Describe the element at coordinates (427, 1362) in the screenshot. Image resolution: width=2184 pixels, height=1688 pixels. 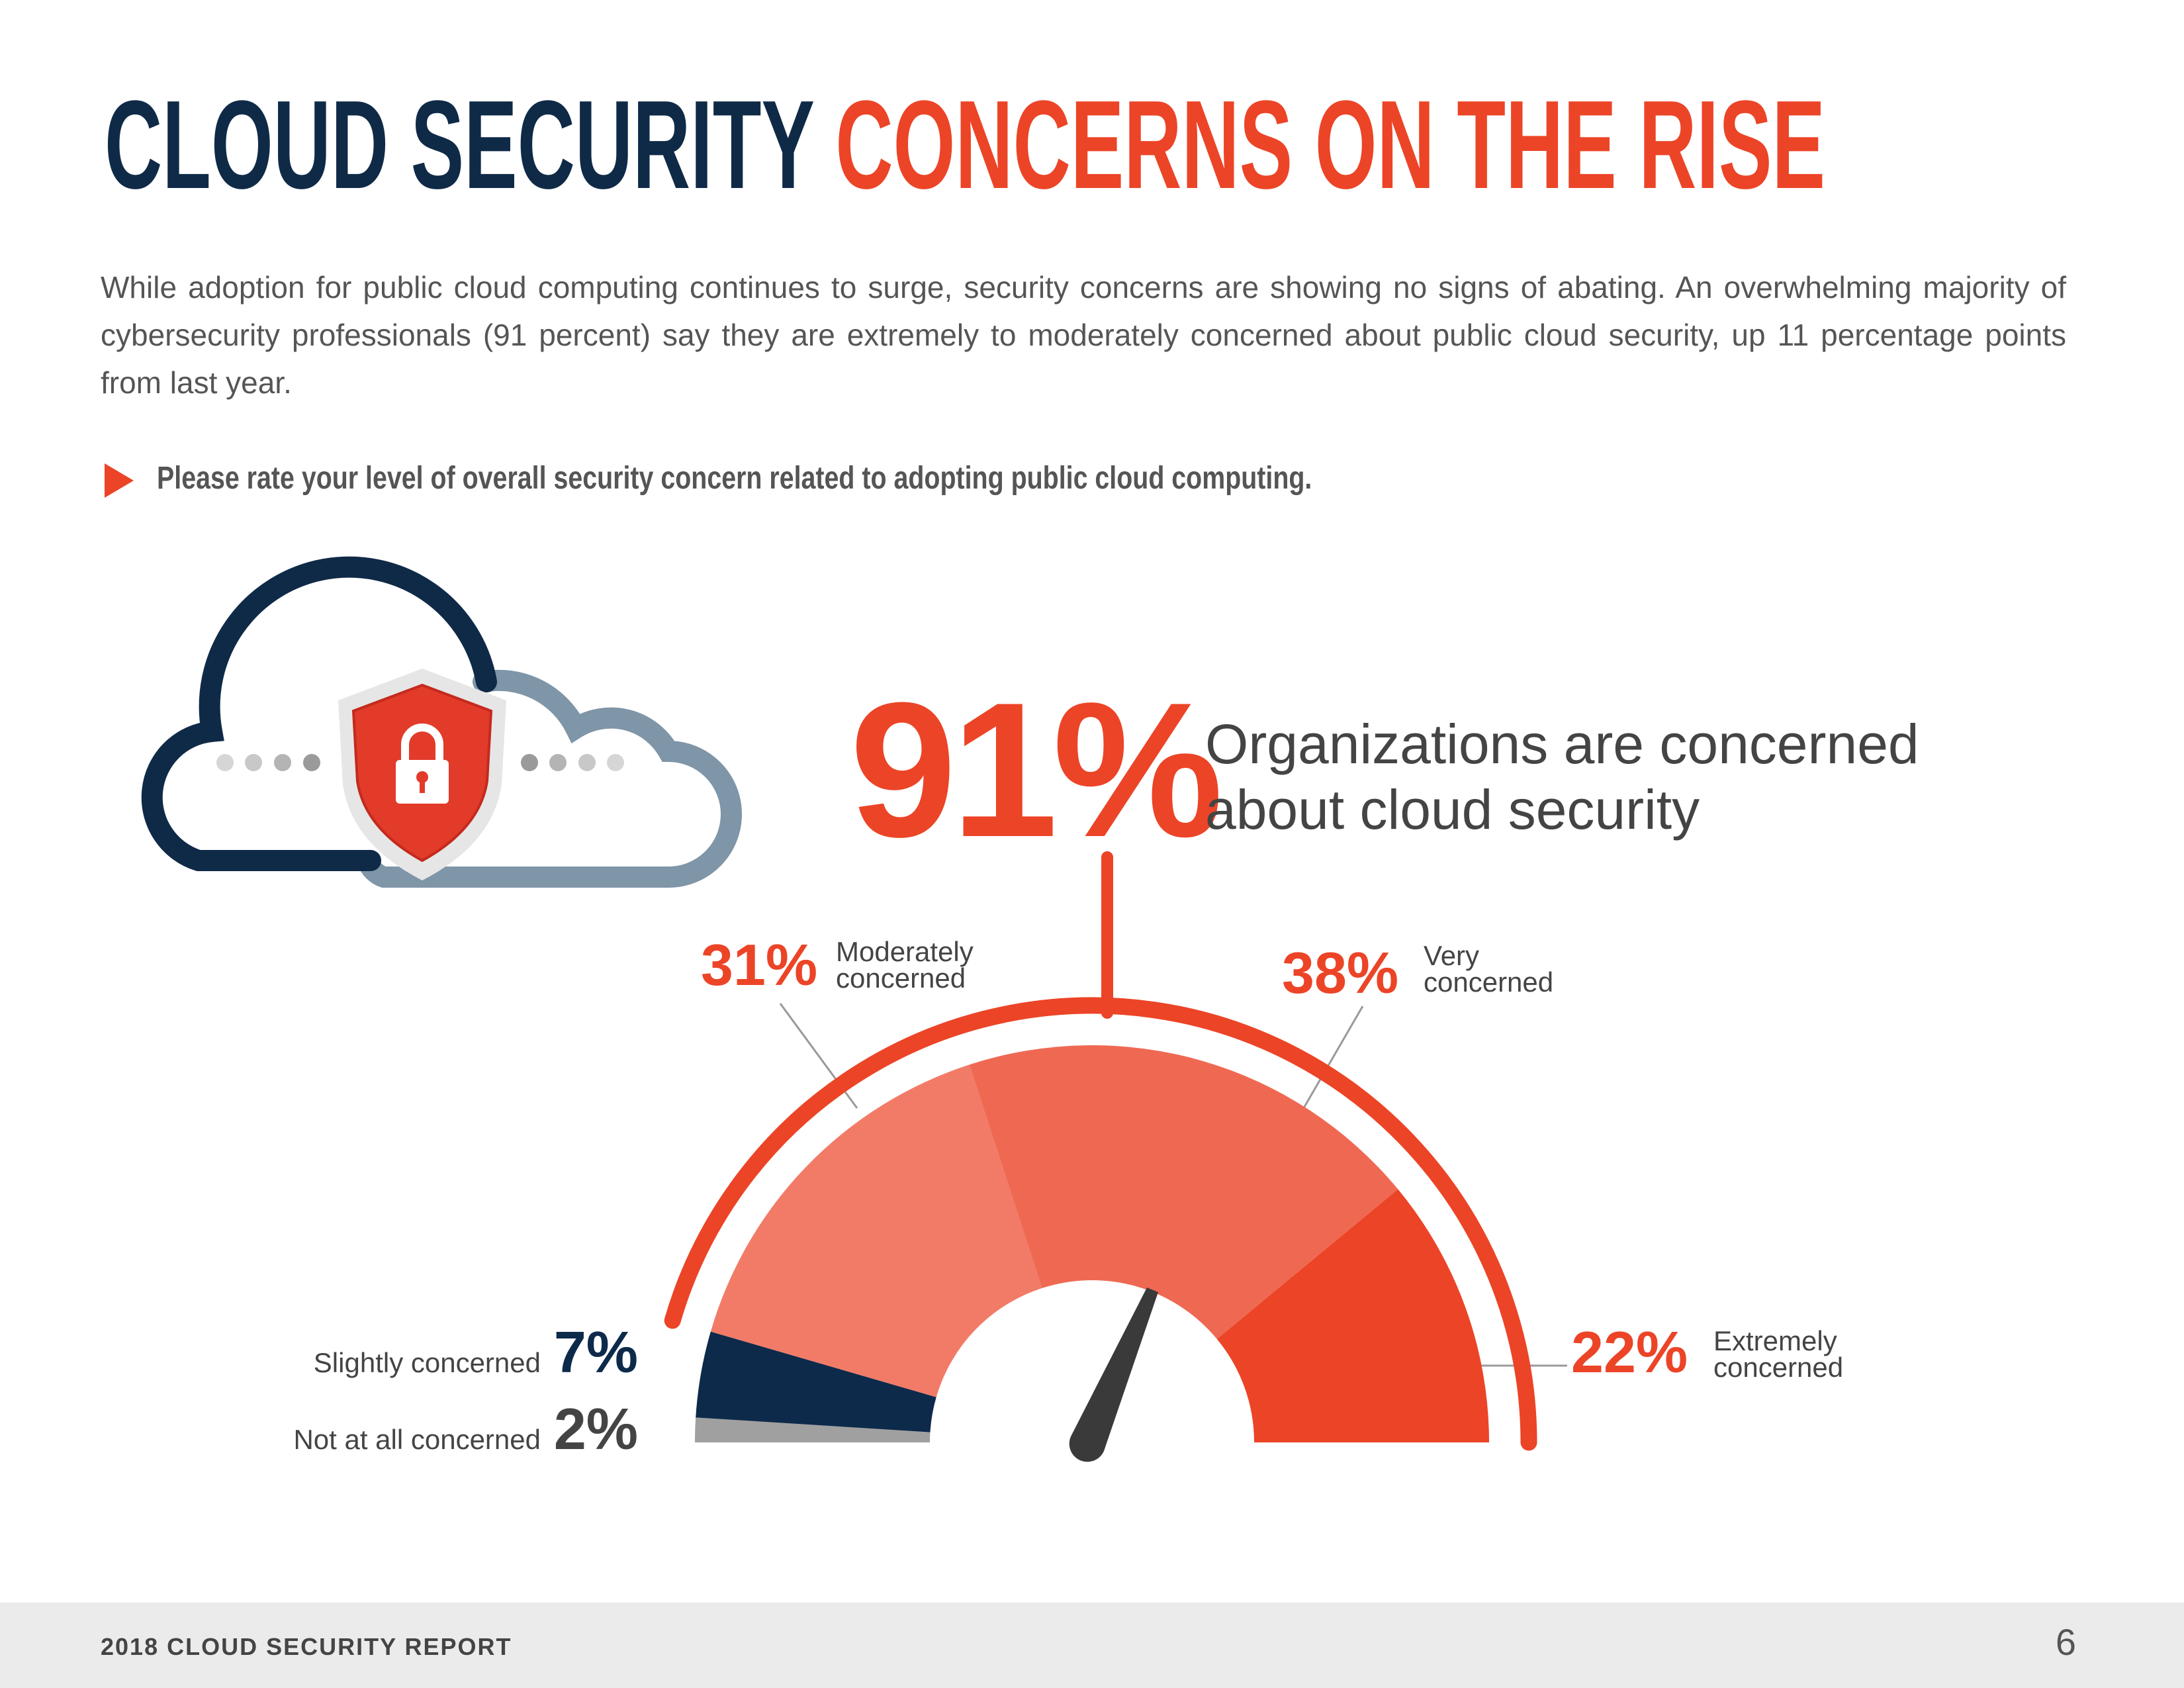
I see `category-label: Slightly concerned` at that location.